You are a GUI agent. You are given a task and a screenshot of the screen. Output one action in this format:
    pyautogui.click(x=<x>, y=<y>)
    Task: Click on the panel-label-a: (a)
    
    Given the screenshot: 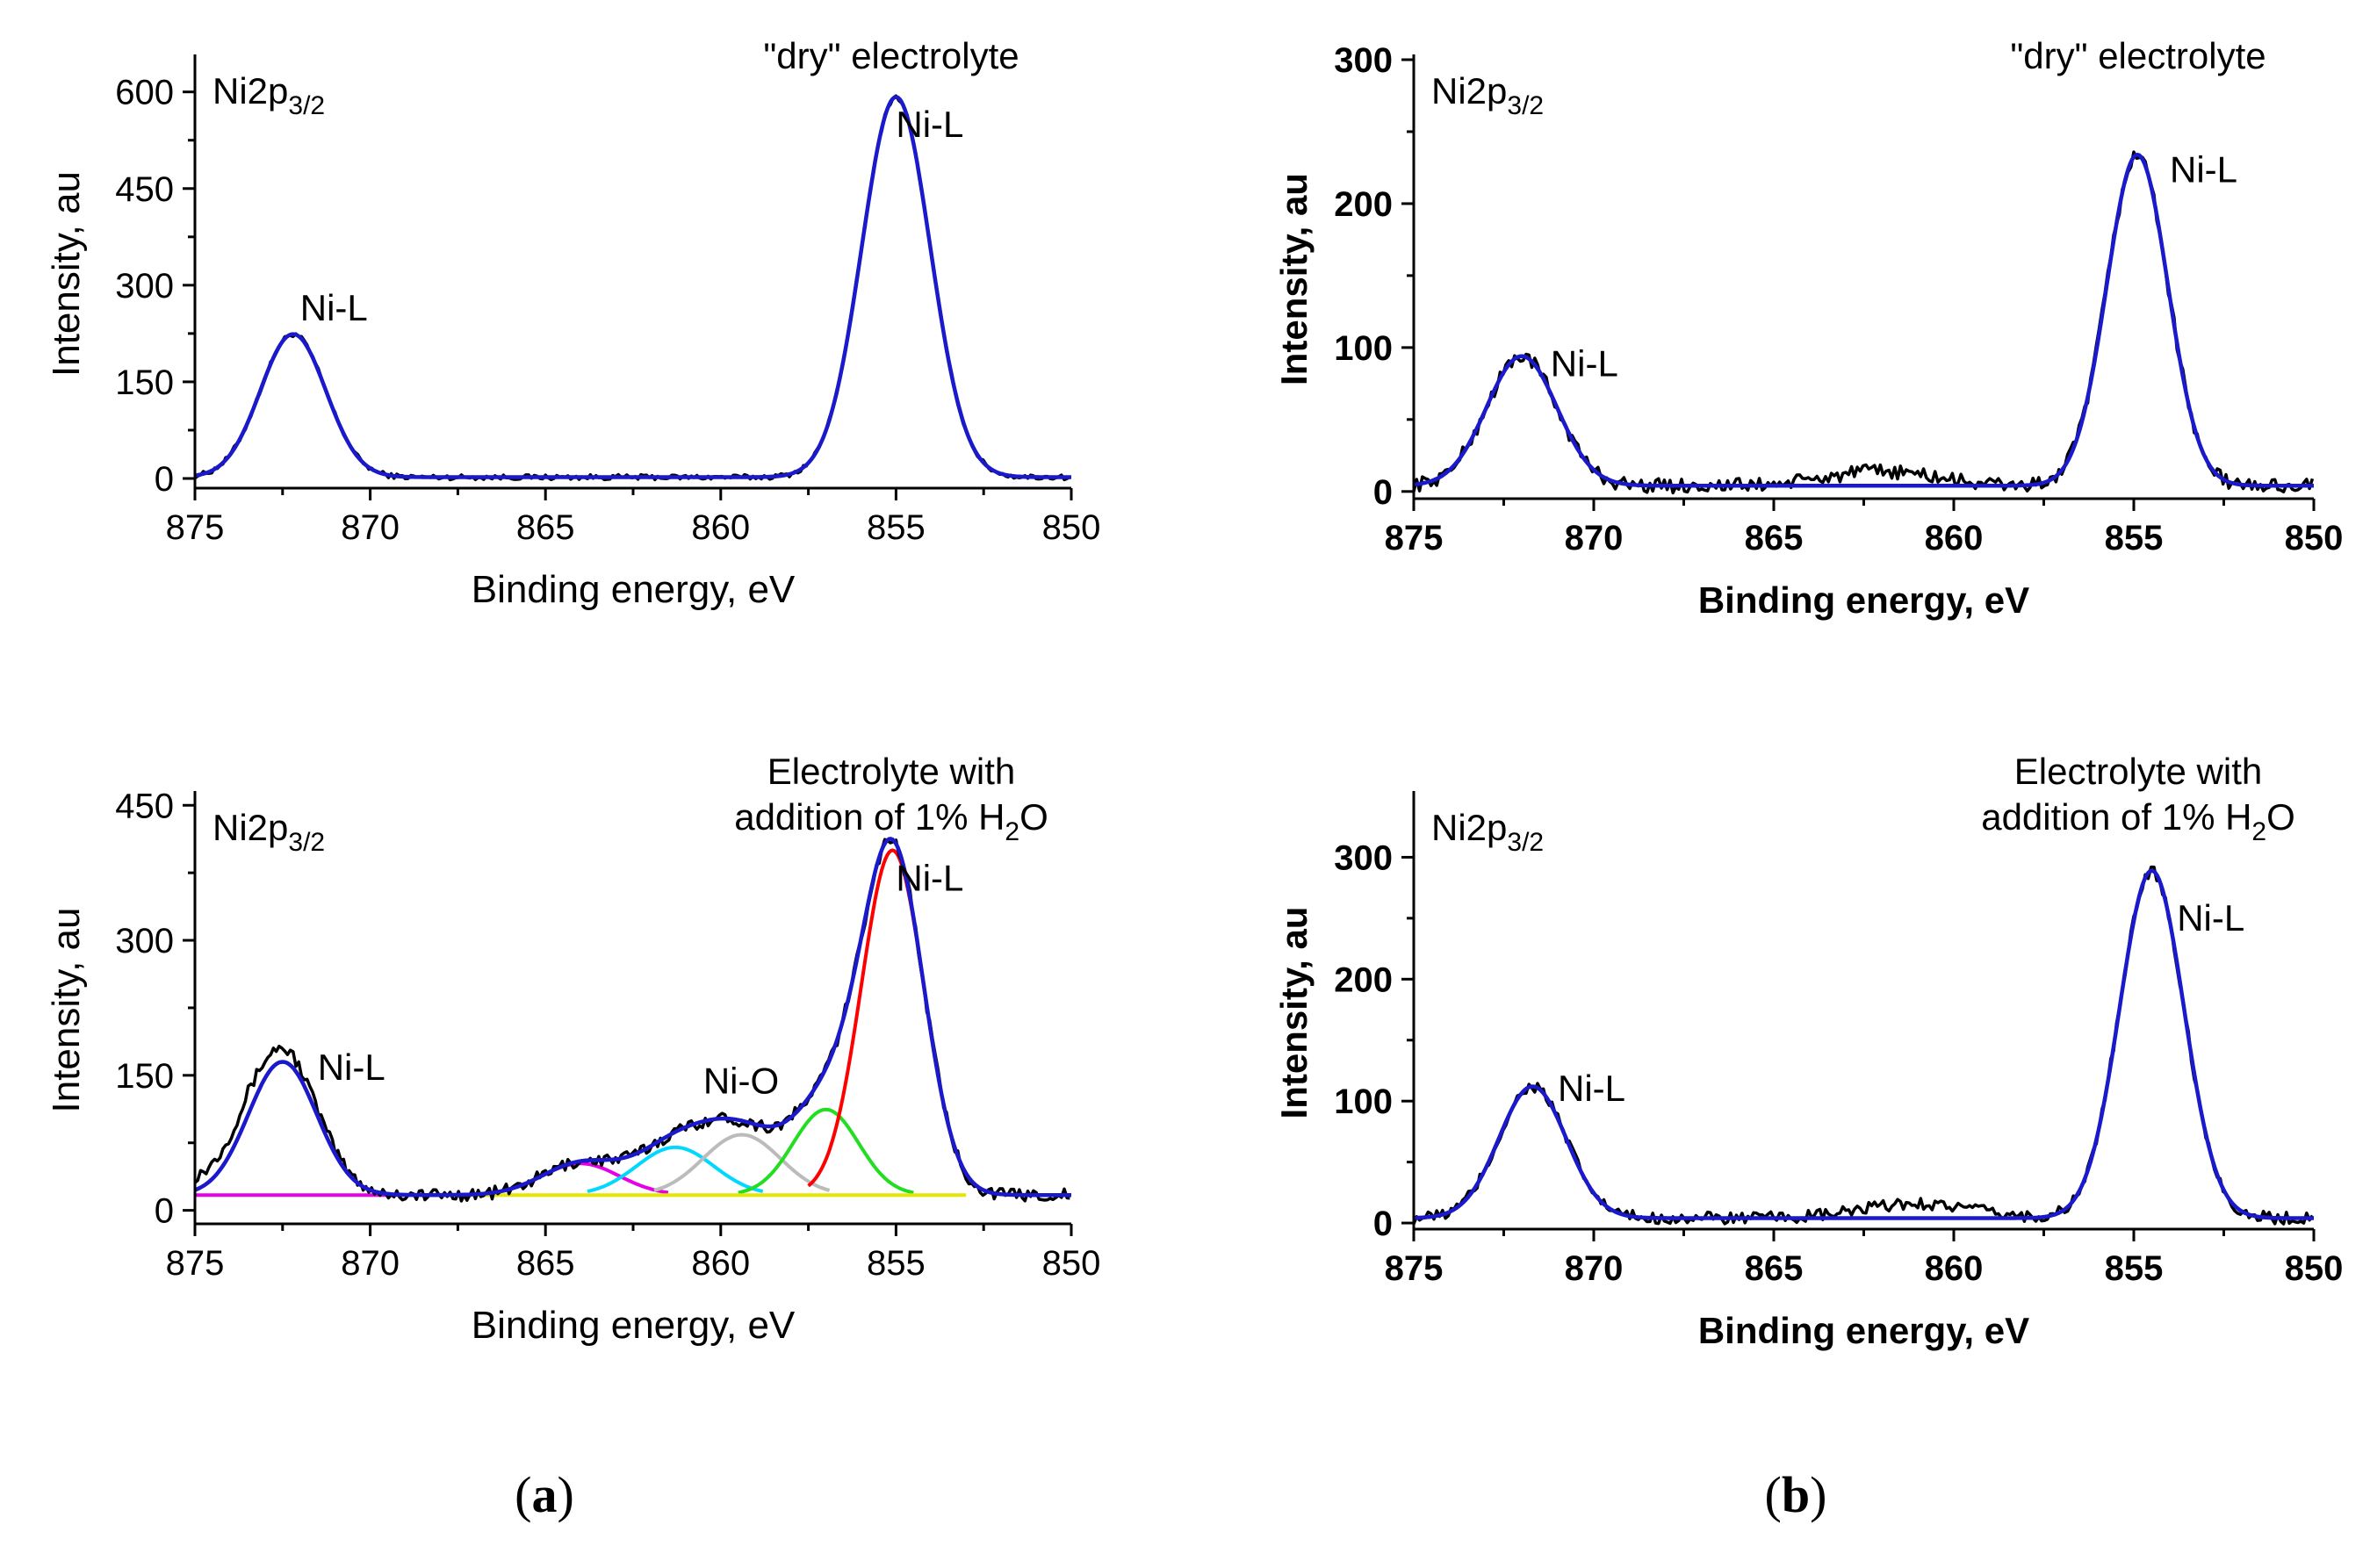 What is the action you would take?
    pyautogui.click(x=544, y=1494)
    